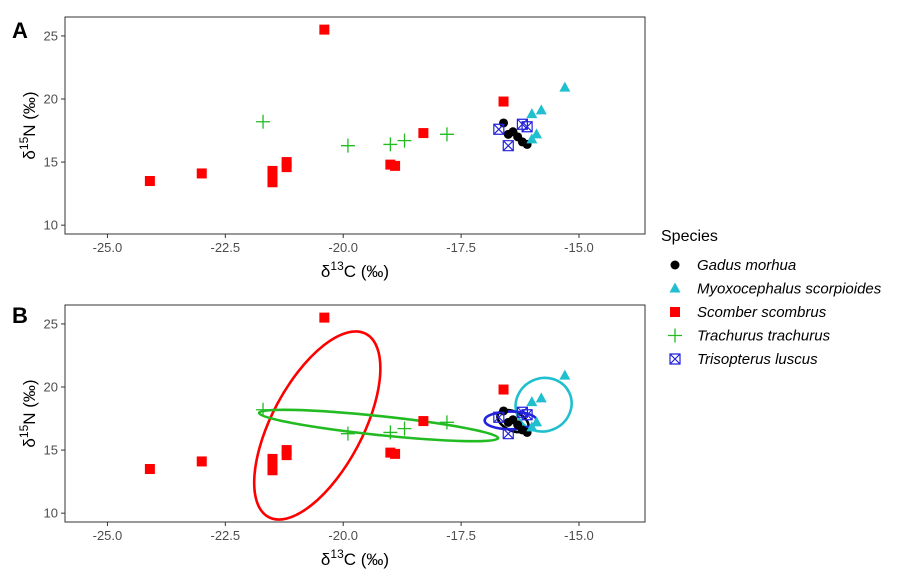 Image resolution: width=907 pixels, height=571 pixels. What do you see at coordinates (762, 312) in the screenshot?
I see `legend-label: Scomber scombrus` at bounding box center [762, 312].